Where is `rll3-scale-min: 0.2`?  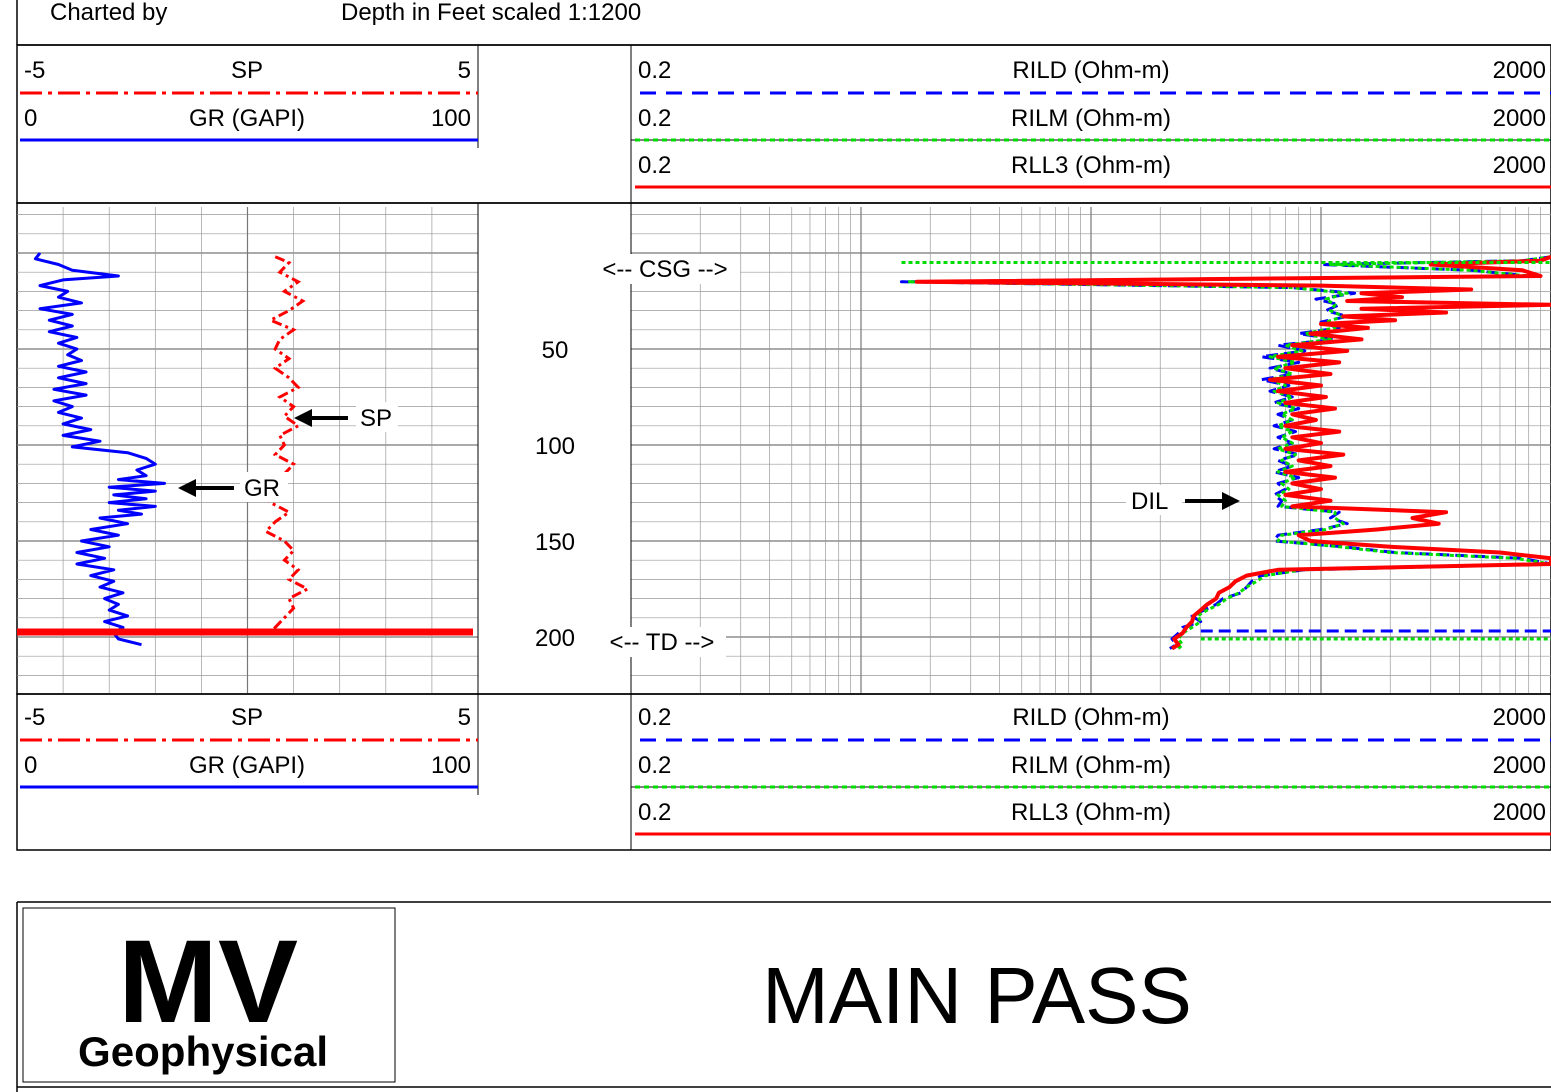
rll3-scale-min: 0.2 is located at coordinates (654, 165).